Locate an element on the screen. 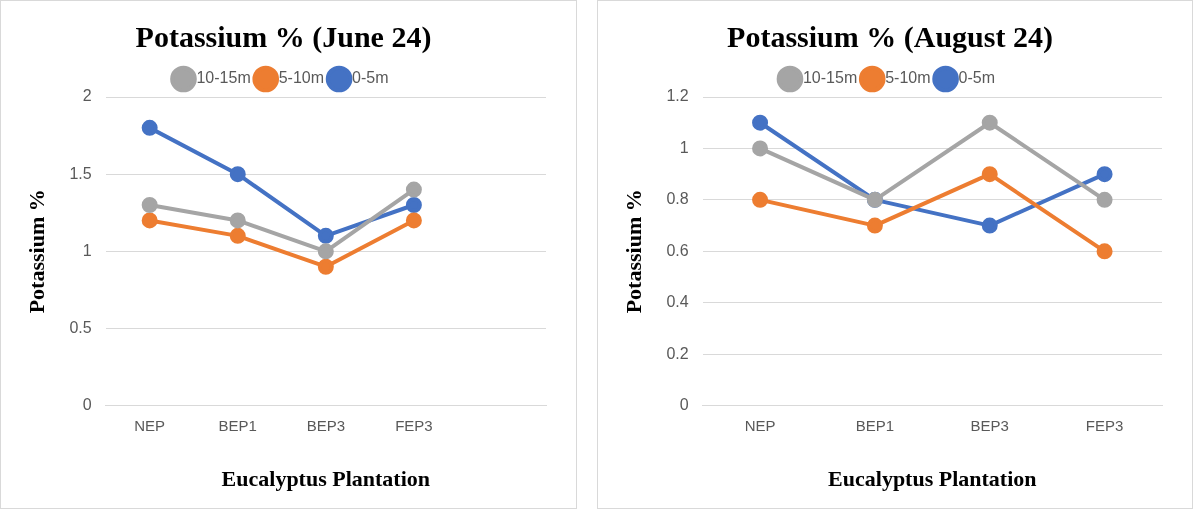  y-tick-label: 2 is located at coordinates (87, 96).